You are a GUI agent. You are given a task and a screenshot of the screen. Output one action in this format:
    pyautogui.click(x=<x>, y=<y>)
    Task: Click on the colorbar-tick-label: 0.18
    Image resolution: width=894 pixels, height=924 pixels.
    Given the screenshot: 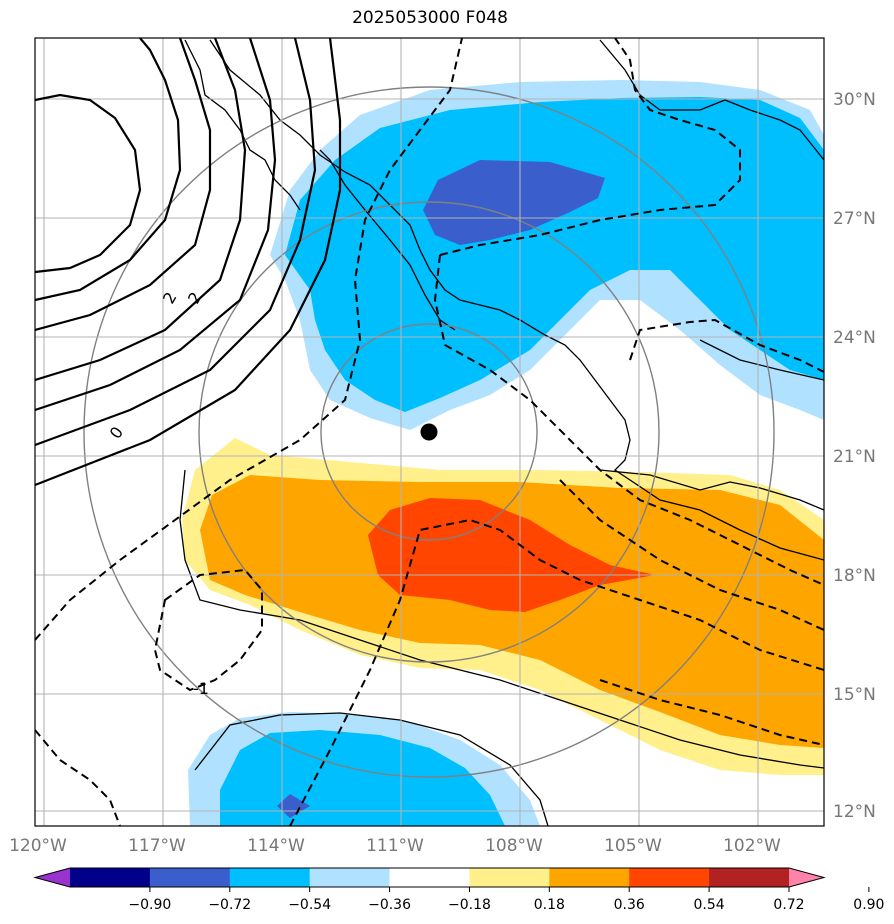 What is the action you would take?
    pyautogui.click(x=549, y=905)
    